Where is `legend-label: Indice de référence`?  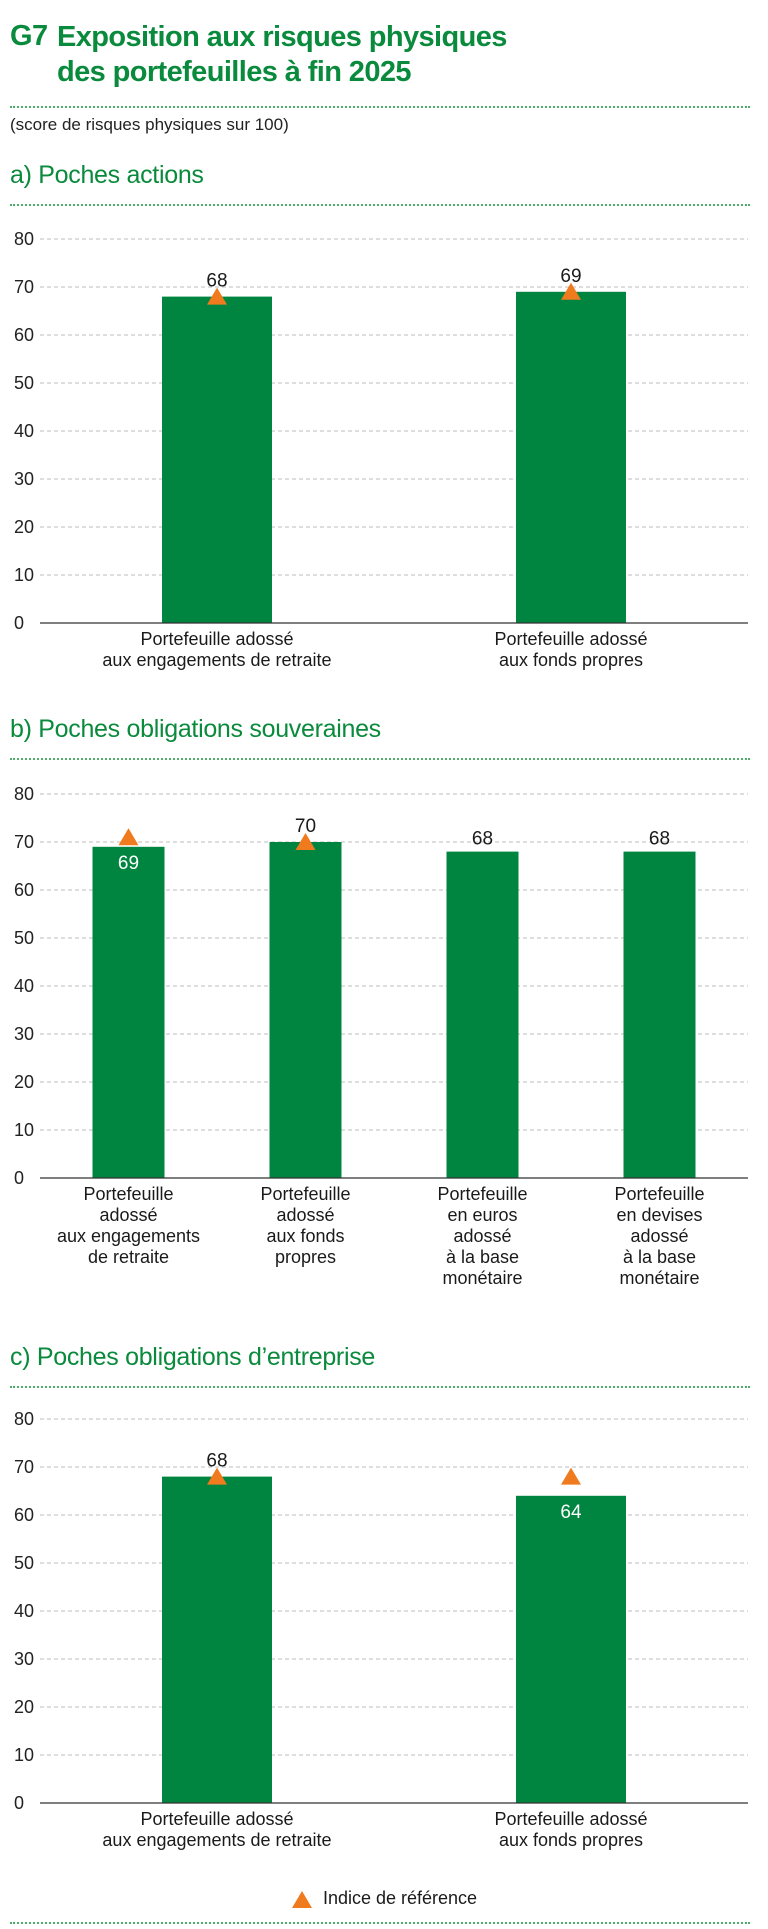 legend-label: Indice de référence is located at coordinates (400, 1898).